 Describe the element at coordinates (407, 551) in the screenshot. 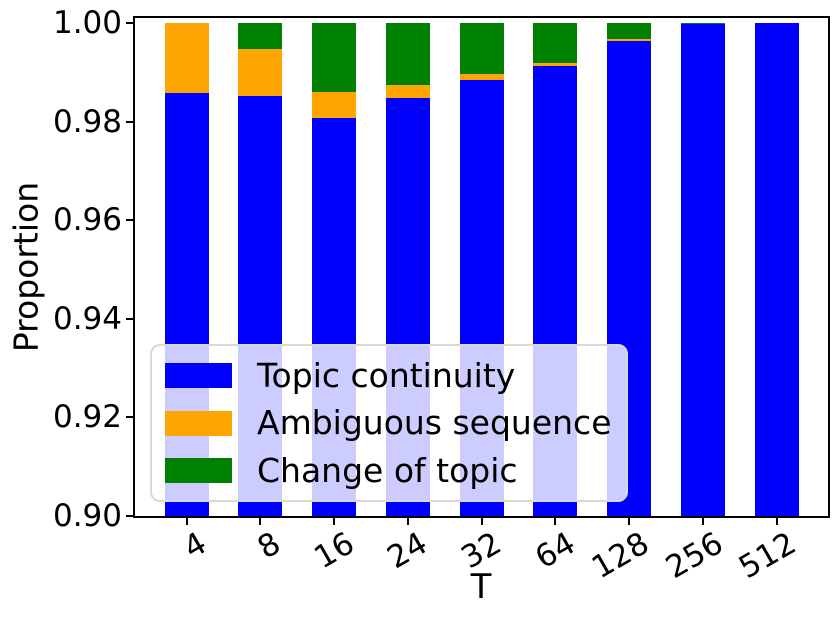

I see `x-tick-label: 24` at that location.